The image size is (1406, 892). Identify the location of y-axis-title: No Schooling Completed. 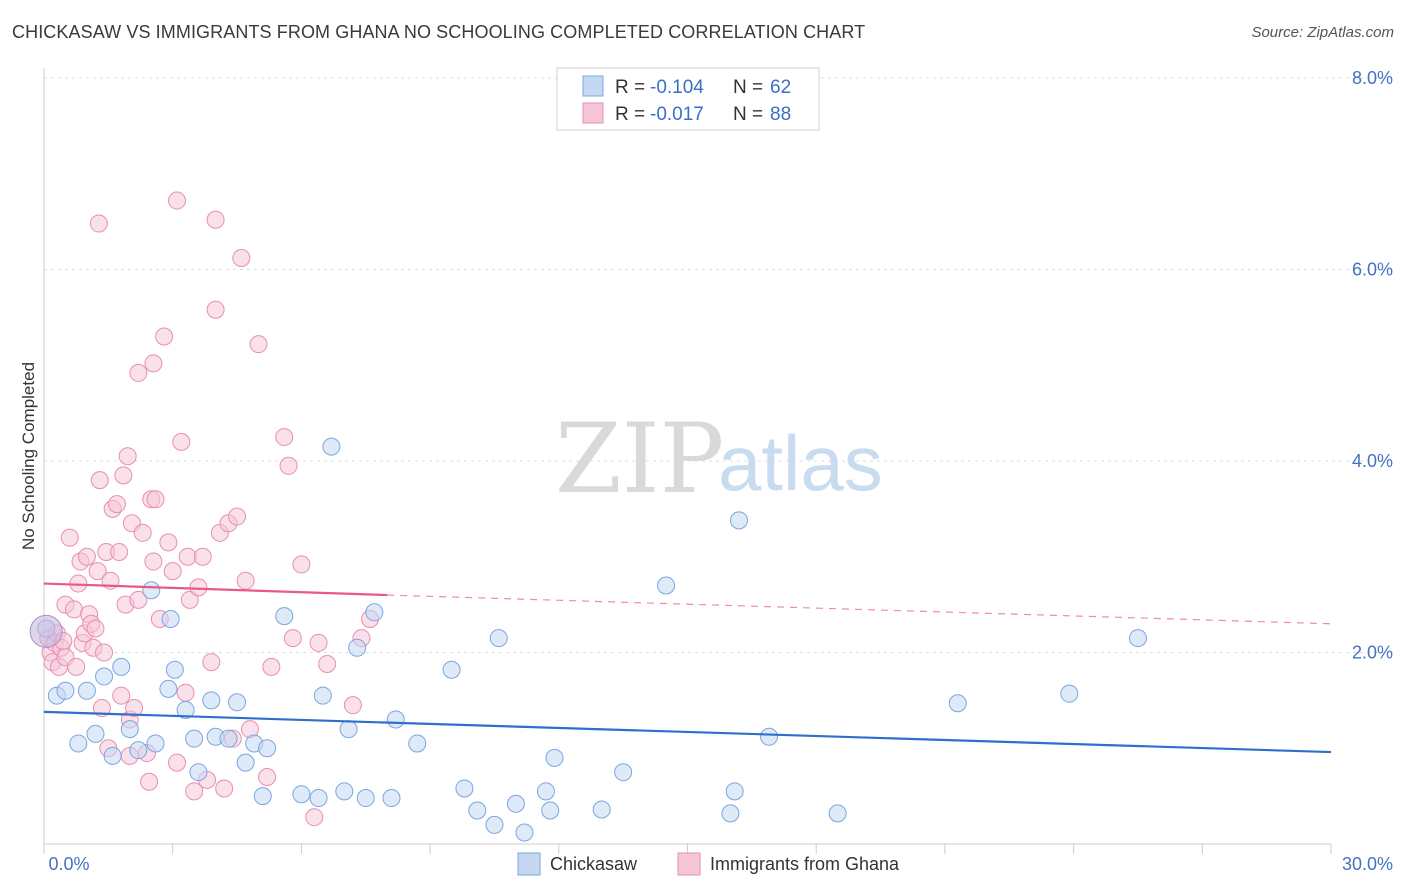
(28, 456).